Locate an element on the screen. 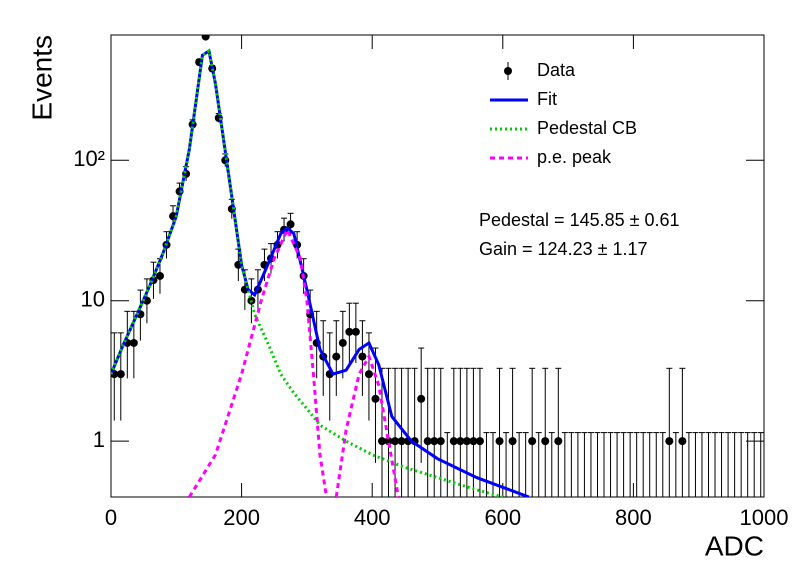  x-tick-label: 0 is located at coordinates (111, 517).